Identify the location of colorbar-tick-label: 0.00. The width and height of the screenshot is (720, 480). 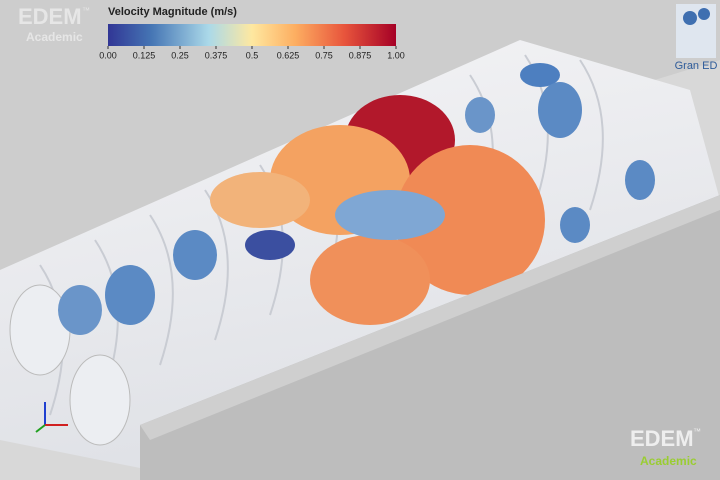
(108, 55).